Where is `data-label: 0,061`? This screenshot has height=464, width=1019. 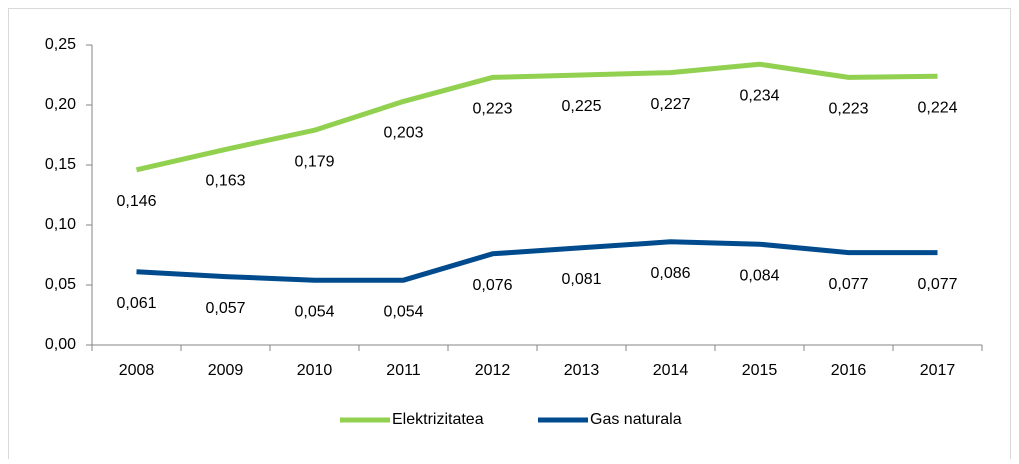
data-label: 0,061 is located at coordinates (136, 303).